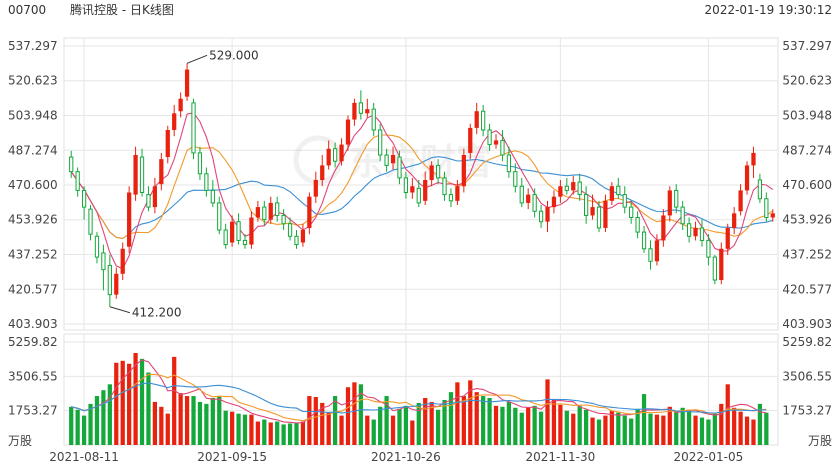 The height and width of the screenshot is (474, 840). What do you see at coordinates (768, 10) in the screenshot?
I see `header-datetime: 2022-01-19 19:30:12` at bounding box center [768, 10].